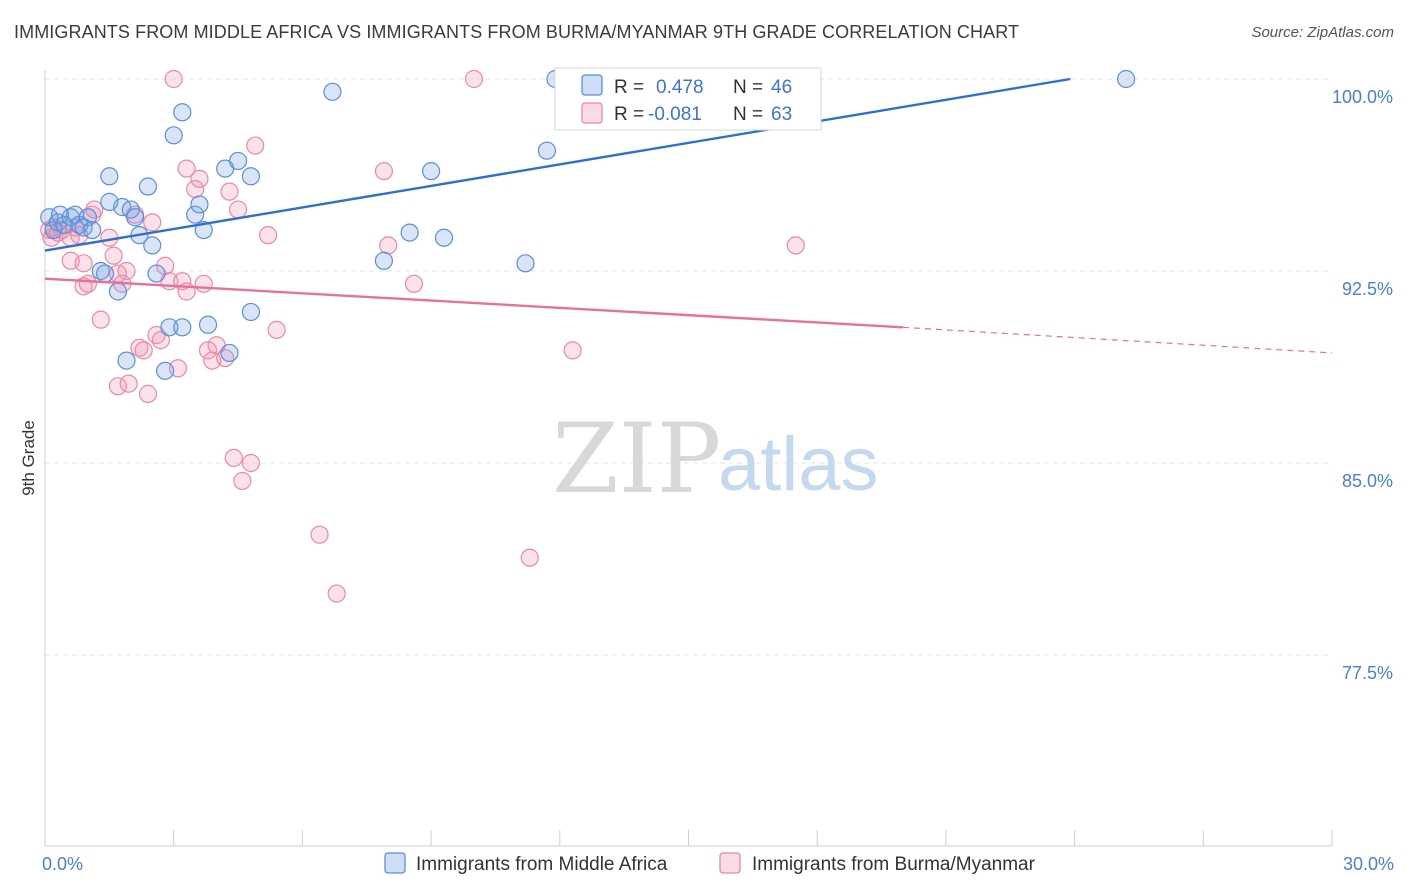  Describe the element at coordinates (1362, 97) in the screenshot. I see `y-tick-label: 100.0%` at that location.